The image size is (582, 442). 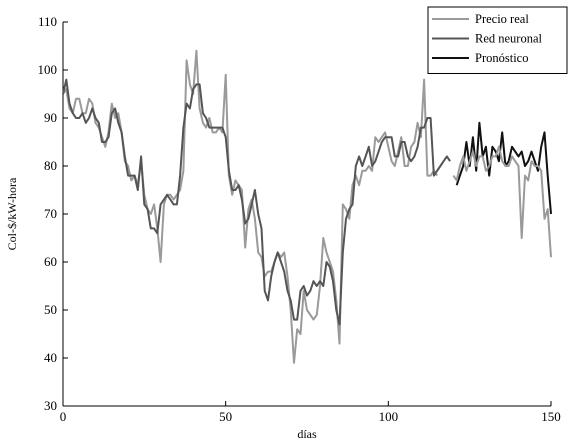 I want to click on y-tick-label: 40, so click(x=50, y=357).